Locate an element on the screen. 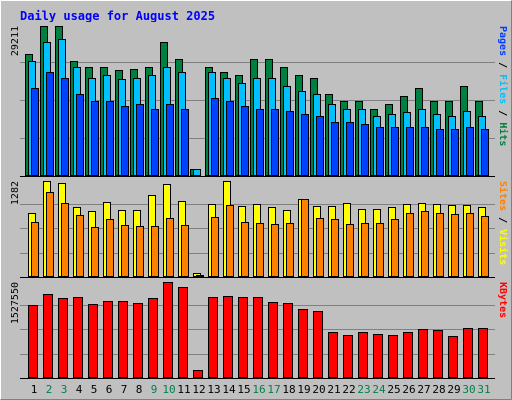 The height and width of the screenshot is (400, 512). x-tick-label-25: 25 is located at coordinates (393, 389).